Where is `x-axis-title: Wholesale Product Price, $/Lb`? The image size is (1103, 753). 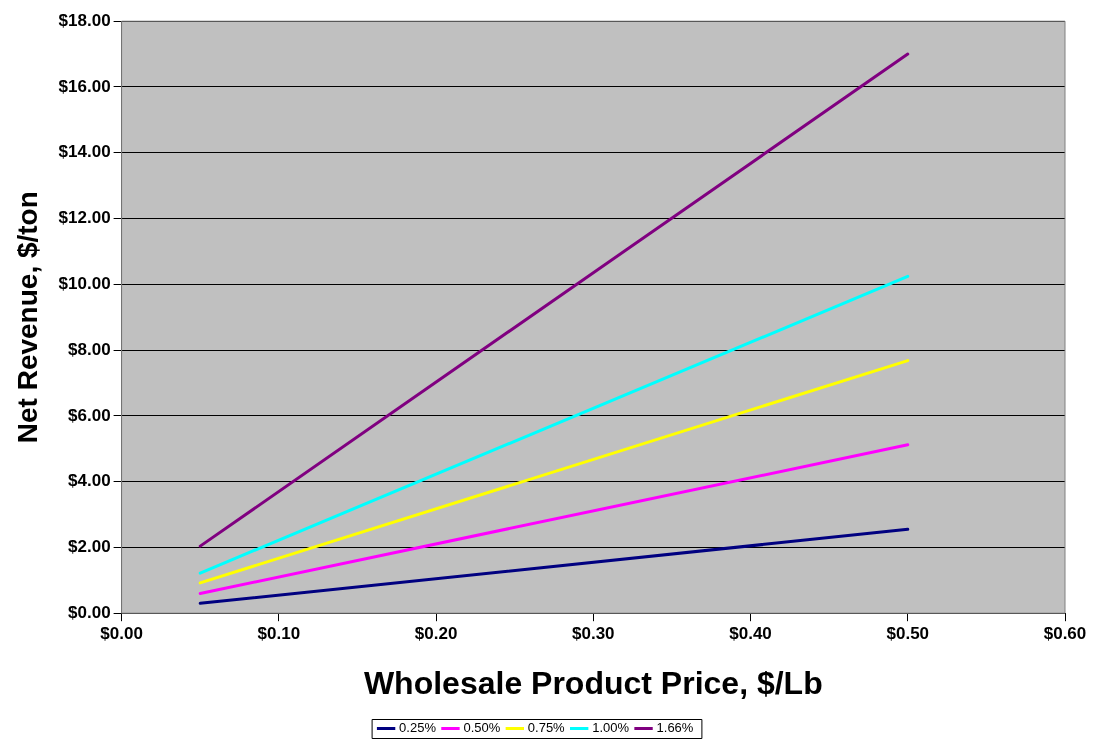 x-axis-title: Wholesale Product Price, $/Lb is located at coordinates (593, 682).